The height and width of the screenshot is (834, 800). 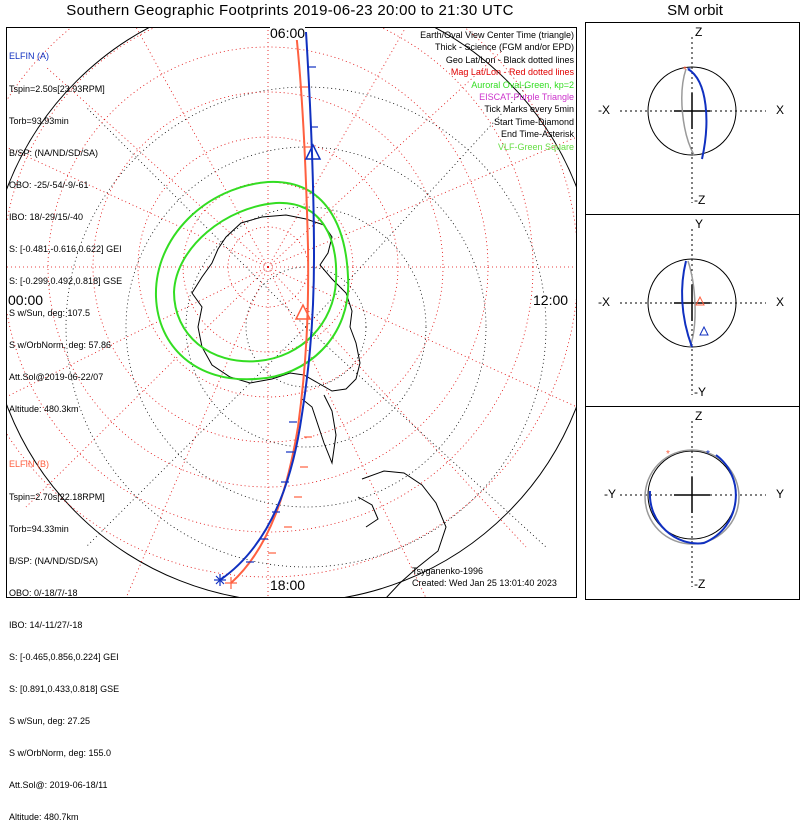 I want to click on elfin-a-line: OBO: -25/-54/-9/-61, so click(x=49, y=184).